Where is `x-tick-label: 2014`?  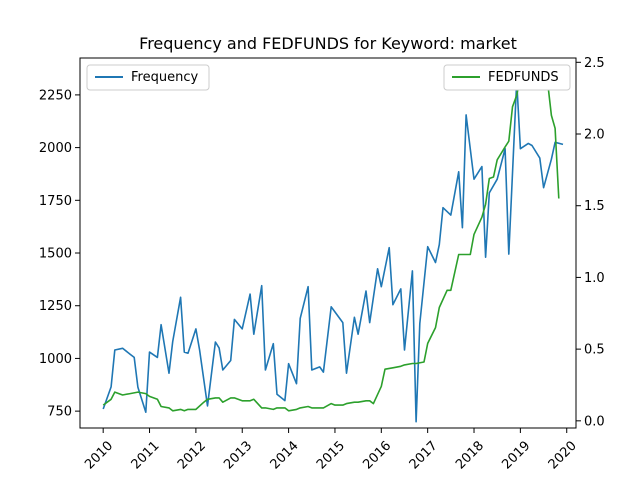 x-tick-label: 2014 is located at coordinates (285, 455).